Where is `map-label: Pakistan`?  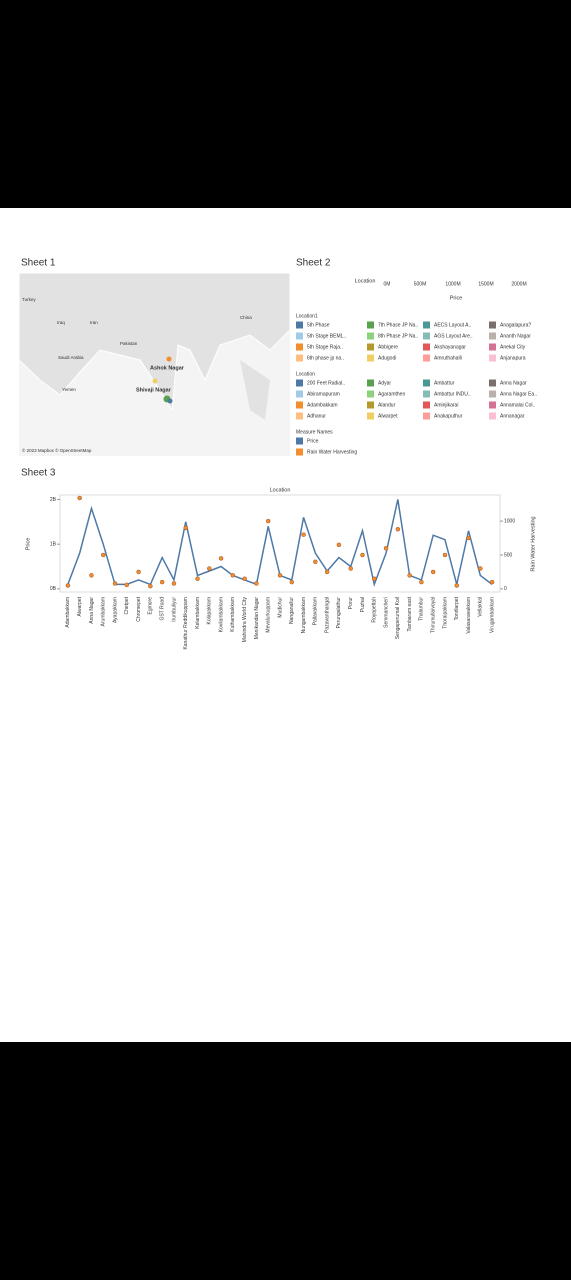
map-label: Pakistan is located at coordinates (129, 343).